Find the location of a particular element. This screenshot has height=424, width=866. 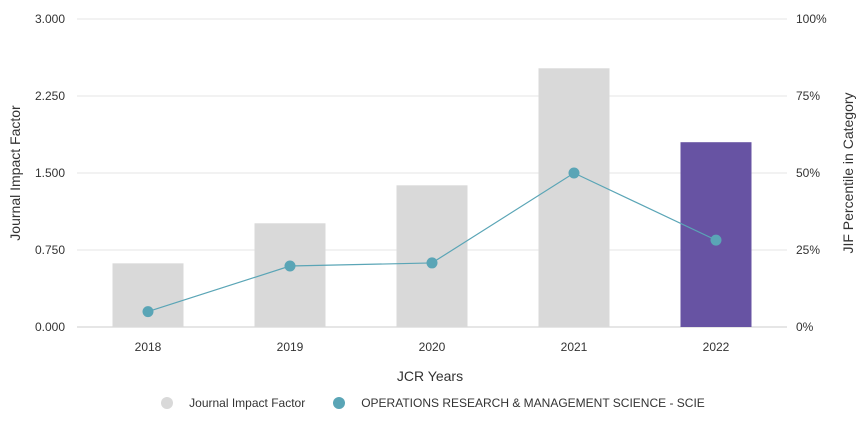

legend-swatch-jif is located at coordinates (167, 403).